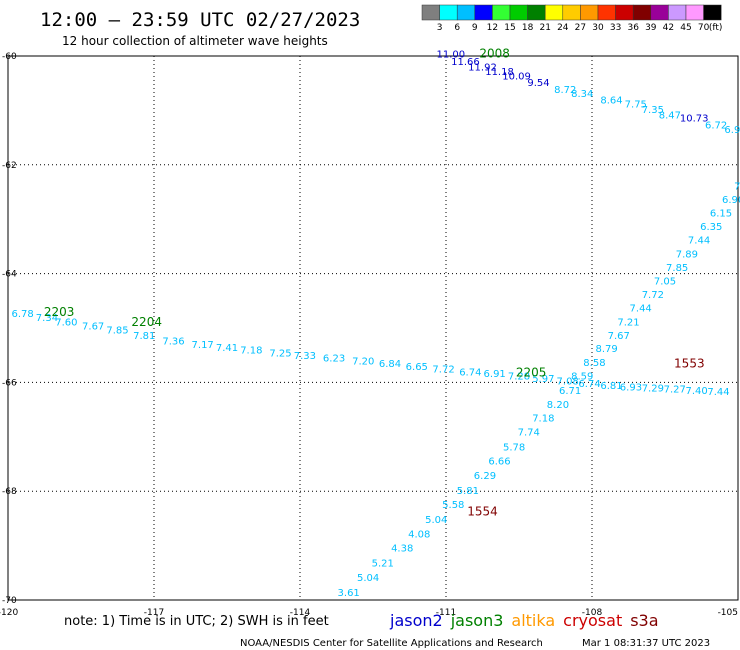  Describe the element at coordinates (644, 620) in the screenshot. I see `legend-entry-s3a: s3a` at that location.